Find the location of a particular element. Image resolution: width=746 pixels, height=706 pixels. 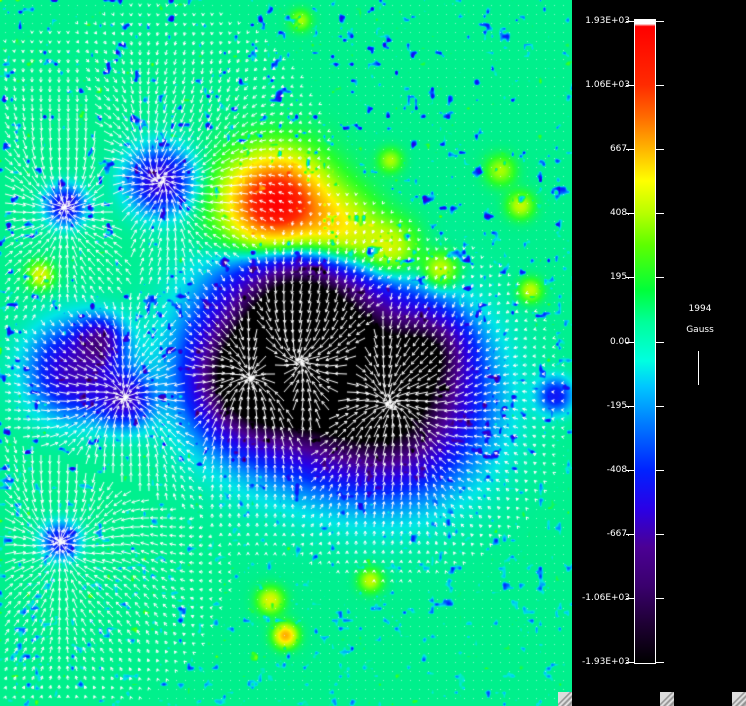

colorbar-tick-label: 0.00 is located at coordinates (619, 342).